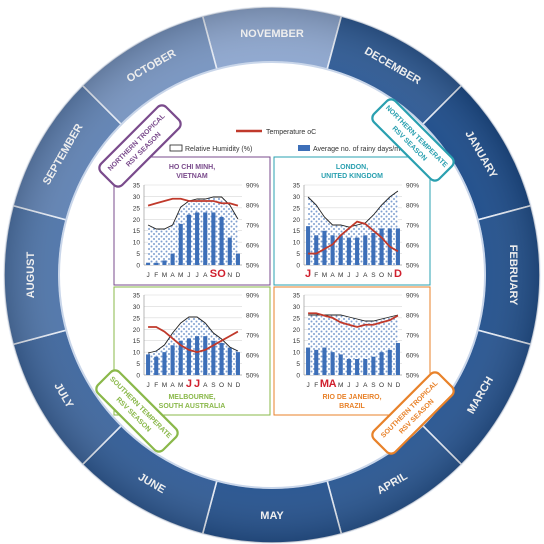  What do you see at coordinates (291, 132) in the screenshot?
I see `legend-temperature-label: Temperature oC` at bounding box center [291, 132].